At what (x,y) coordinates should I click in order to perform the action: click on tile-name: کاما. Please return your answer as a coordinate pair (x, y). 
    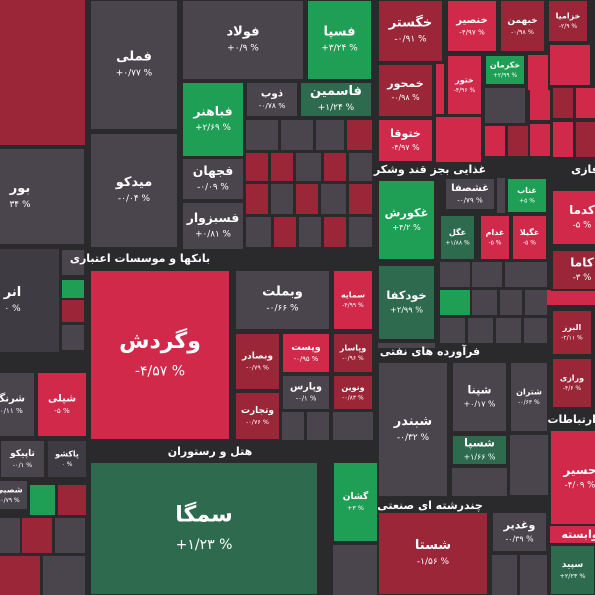
    Looking at the image, I should click on (581, 262).